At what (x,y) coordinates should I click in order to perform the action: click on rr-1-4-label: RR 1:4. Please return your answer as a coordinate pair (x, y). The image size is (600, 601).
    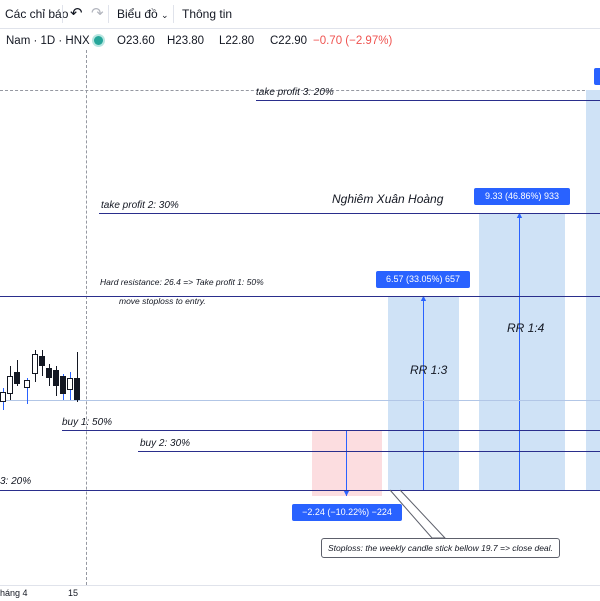
    Looking at the image, I should click on (526, 328).